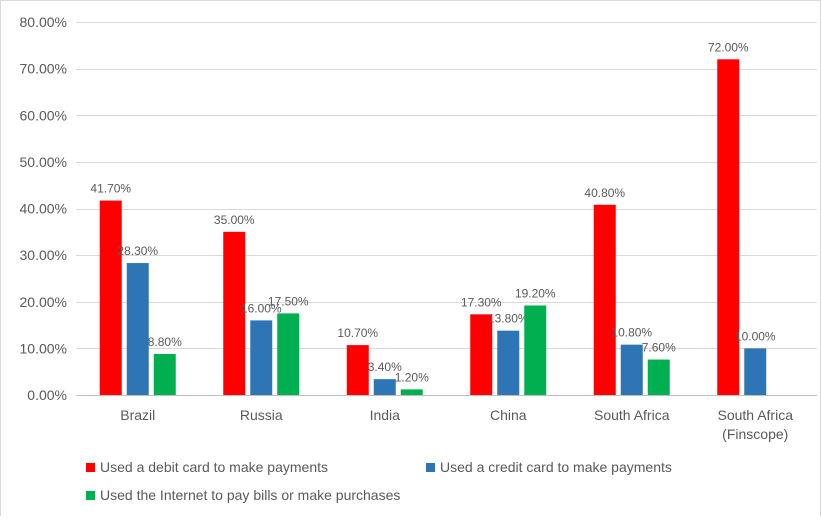 The width and height of the screenshot is (821, 521). Describe the element at coordinates (631, 333) in the screenshot. I see `data-label: 10.80%` at that location.